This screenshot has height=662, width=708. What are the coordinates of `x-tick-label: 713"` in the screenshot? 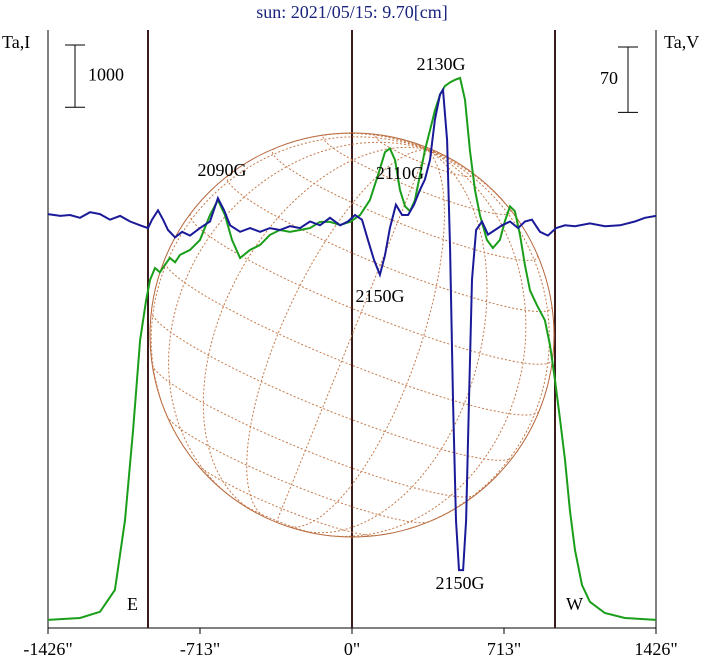 It's located at (504, 649).